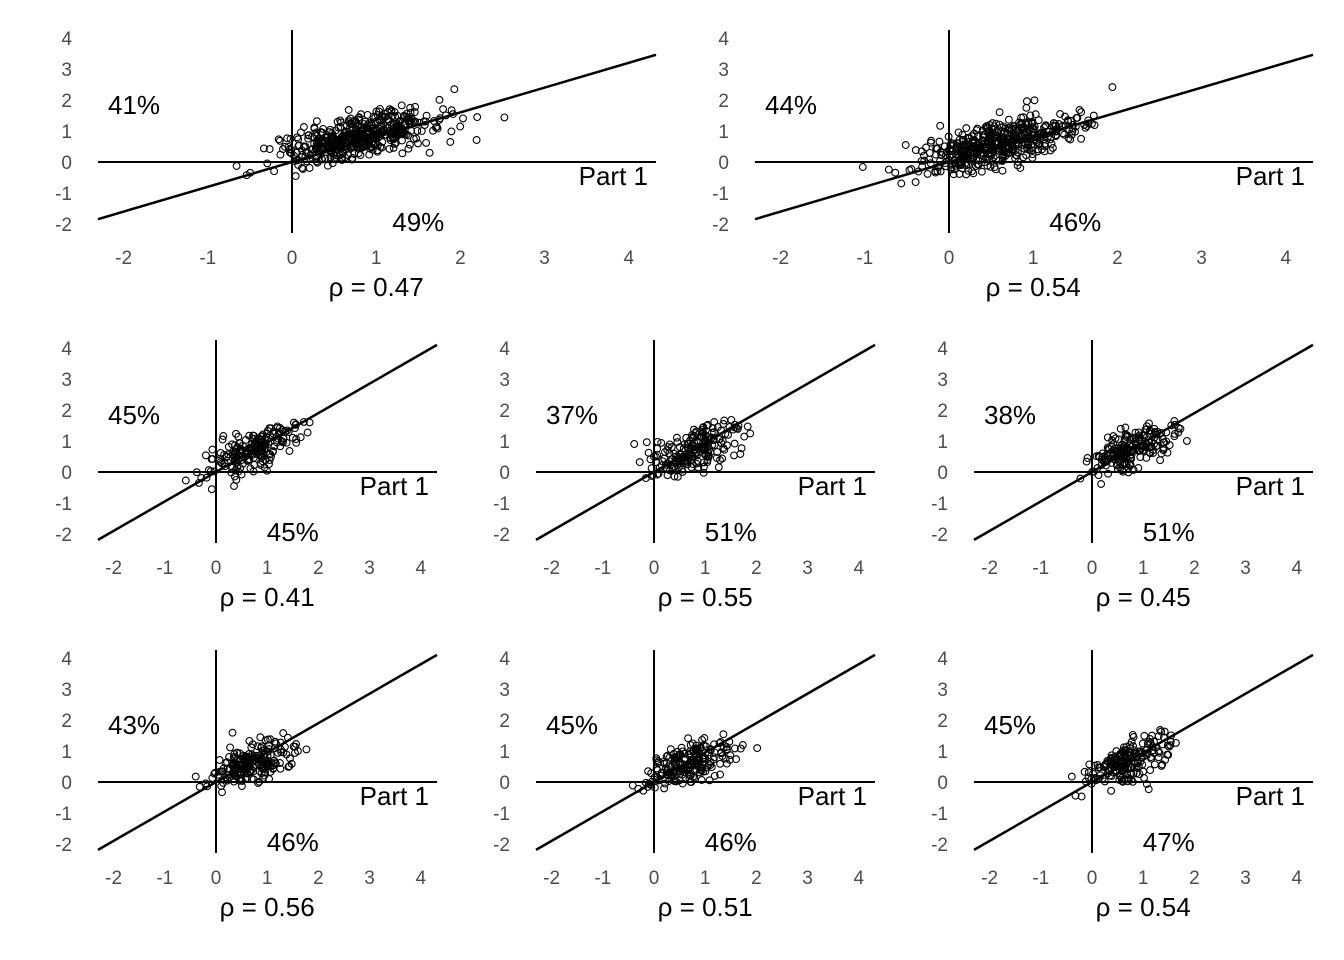 This screenshot has width=1344, height=960. Describe the element at coordinates (63, 814) in the screenshot. I see `y-tick-label: -1` at that location.